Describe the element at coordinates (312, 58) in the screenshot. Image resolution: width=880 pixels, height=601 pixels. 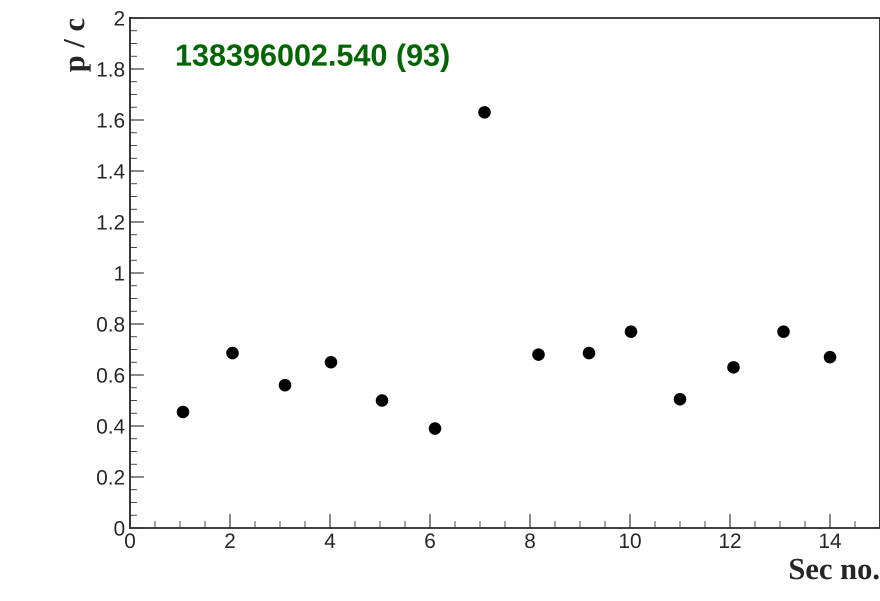
I see `annotation: 138396002.540 (93)` at that location.